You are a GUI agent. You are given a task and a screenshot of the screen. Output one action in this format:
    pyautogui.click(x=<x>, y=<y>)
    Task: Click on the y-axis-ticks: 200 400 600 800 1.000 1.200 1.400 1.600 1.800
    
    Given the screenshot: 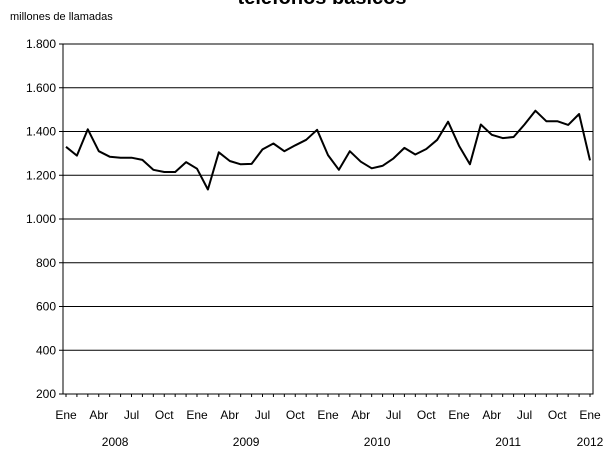 What is the action you would take?
    pyautogui.click(x=44, y=219)
    